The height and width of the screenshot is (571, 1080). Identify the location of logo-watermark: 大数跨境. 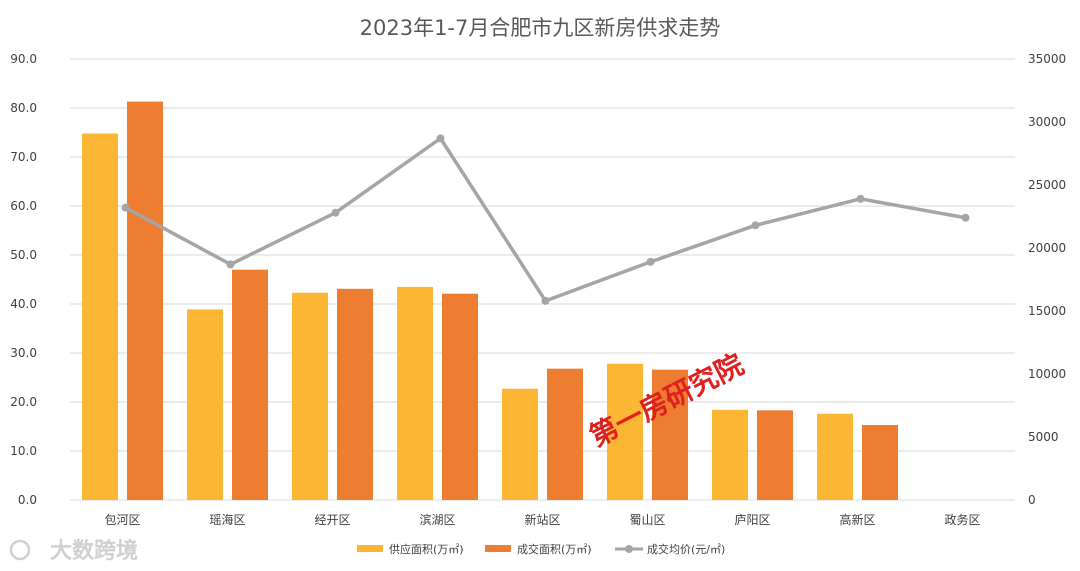
(73, 551).